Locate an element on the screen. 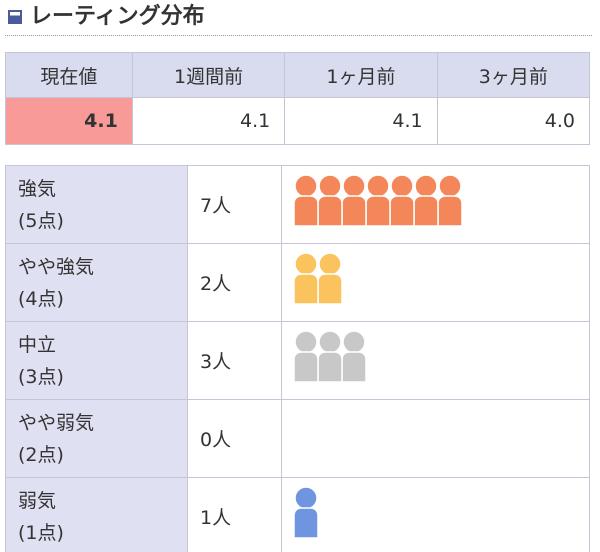 This screenshot has width=600, height=552. rating-points: (2点) is located at coordinates (41, 454).